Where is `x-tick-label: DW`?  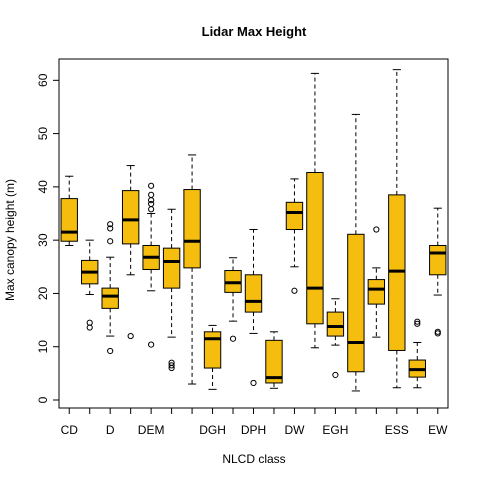 x-tick-label: DW is located at coordinates (294, 430).